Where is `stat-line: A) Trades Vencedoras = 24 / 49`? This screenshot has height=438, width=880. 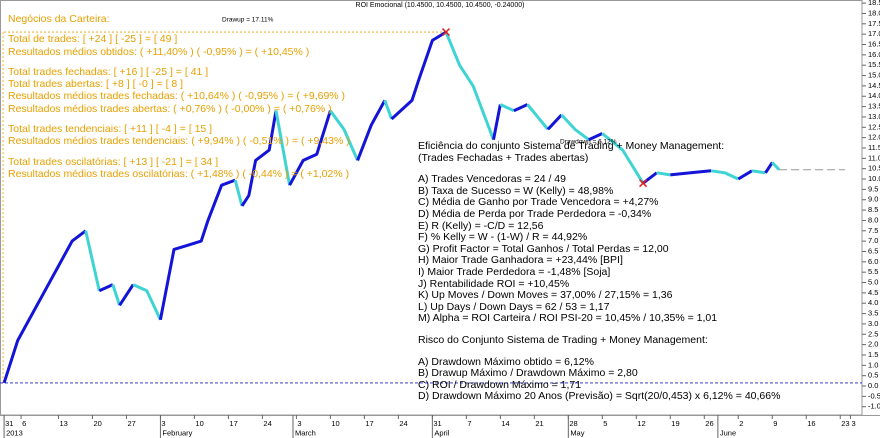 stat-line: A) Trades Vencedoras = 24 / 49 is located at coordinates (492, 179).